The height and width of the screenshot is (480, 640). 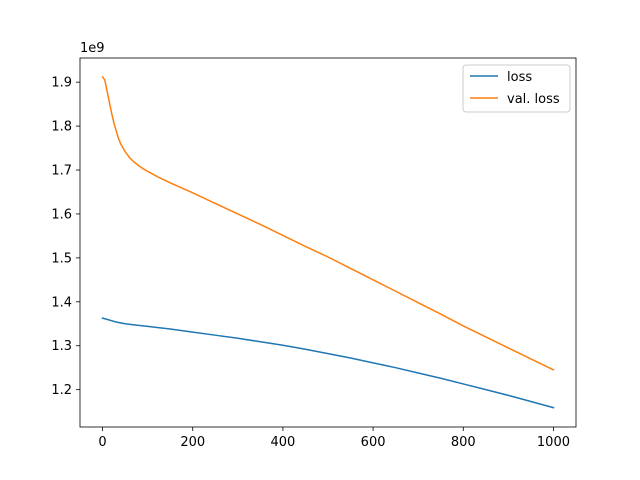 What do you see at coordinates (533, 99) in the screenshot?
I see `legend-label-val-loss: val. loss` at bounding box center [533, 99].